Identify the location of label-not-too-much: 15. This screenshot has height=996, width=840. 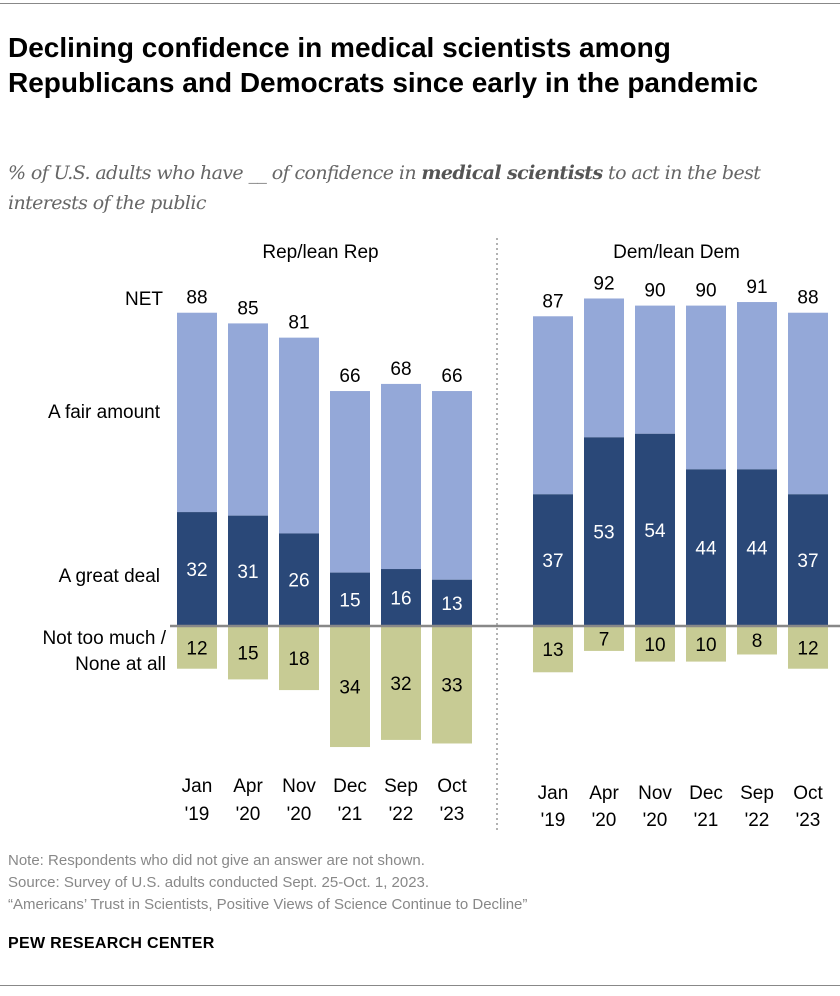
(247, 654).